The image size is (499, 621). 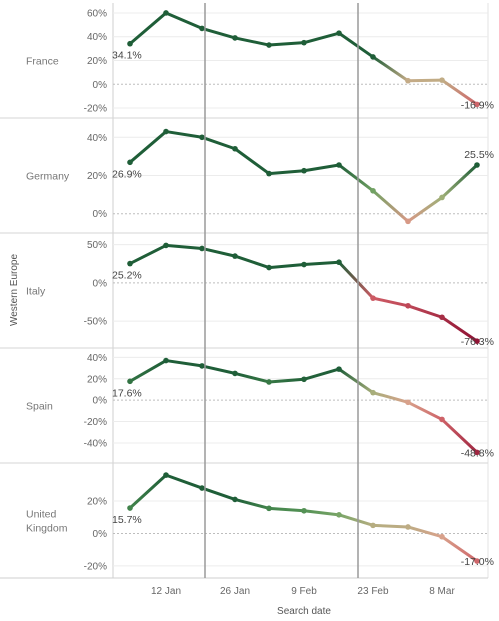 What do you see at coordinates (97, 245) in the screenshot?
I see `y-tick-label: 50%` at bounding box center [97, 245].